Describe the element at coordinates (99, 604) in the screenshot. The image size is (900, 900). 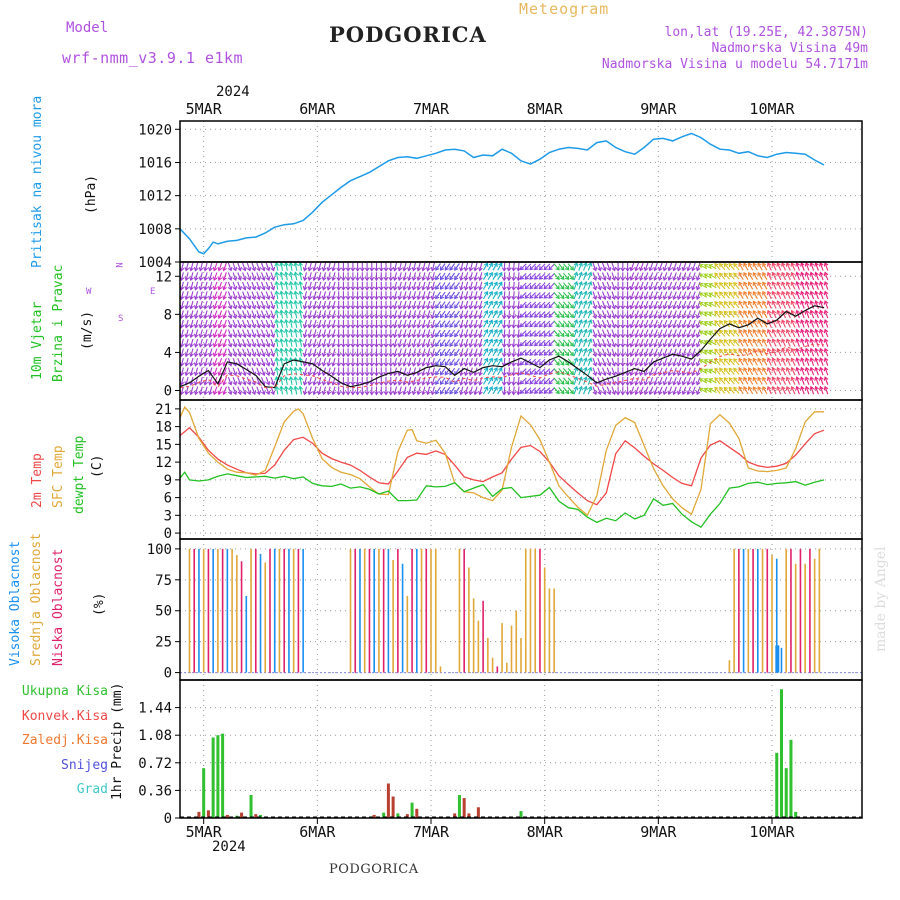
I see `cloud-unit: (%)` at that location.